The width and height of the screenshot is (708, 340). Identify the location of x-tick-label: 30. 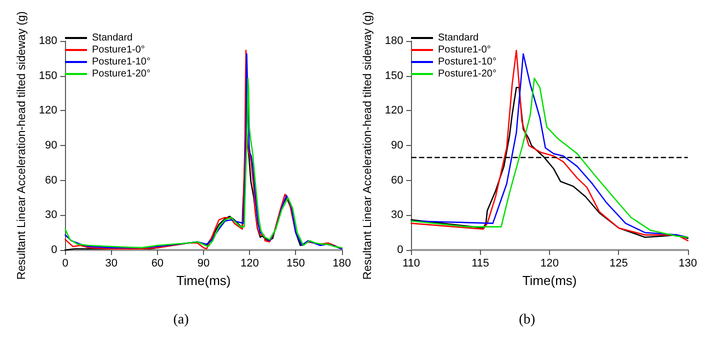
(111, 264).